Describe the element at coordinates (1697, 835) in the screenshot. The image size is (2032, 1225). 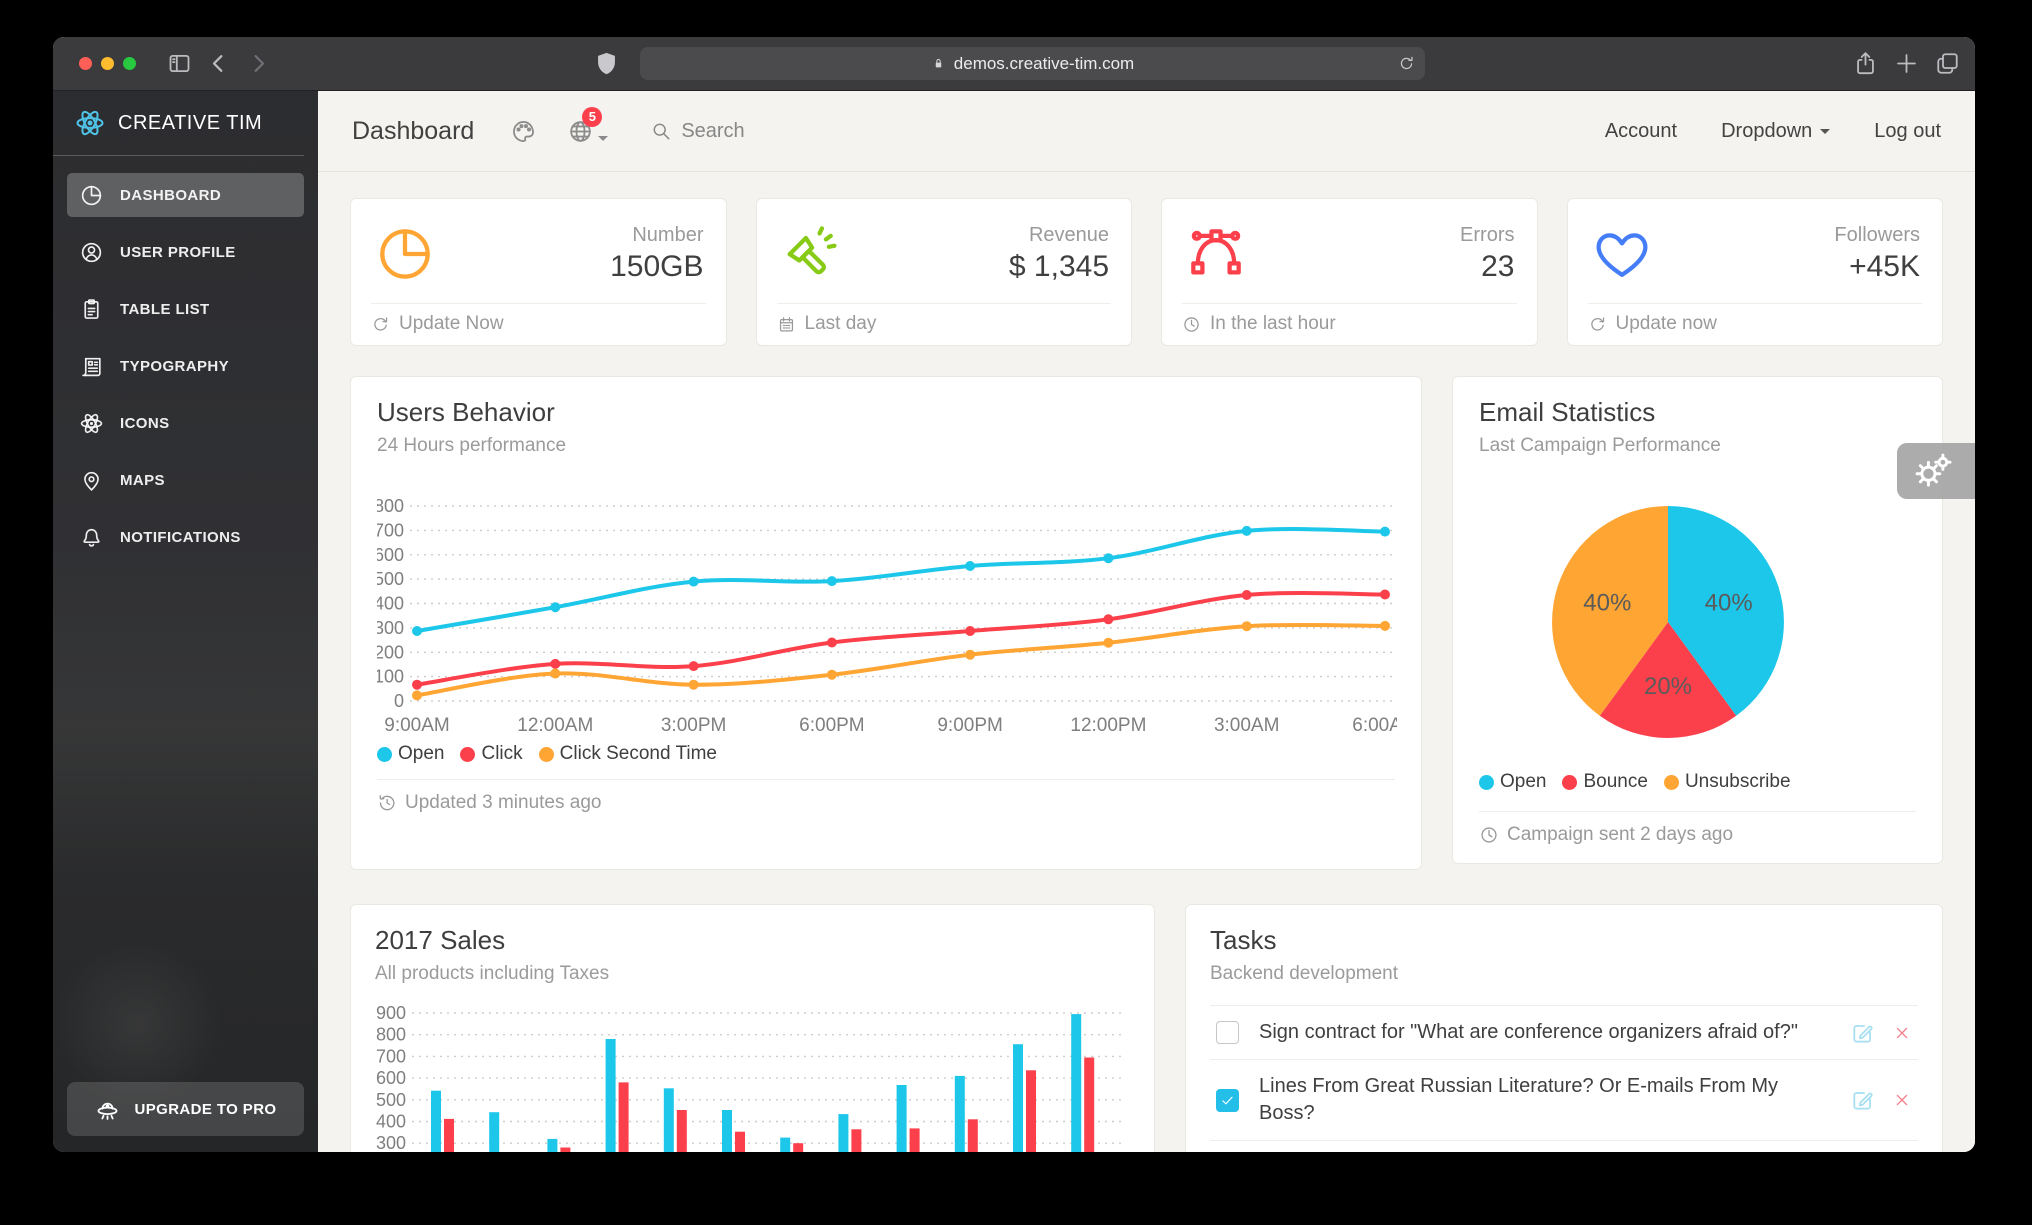
I see `card-footer: Campaign sent 2 days ago` at that location.